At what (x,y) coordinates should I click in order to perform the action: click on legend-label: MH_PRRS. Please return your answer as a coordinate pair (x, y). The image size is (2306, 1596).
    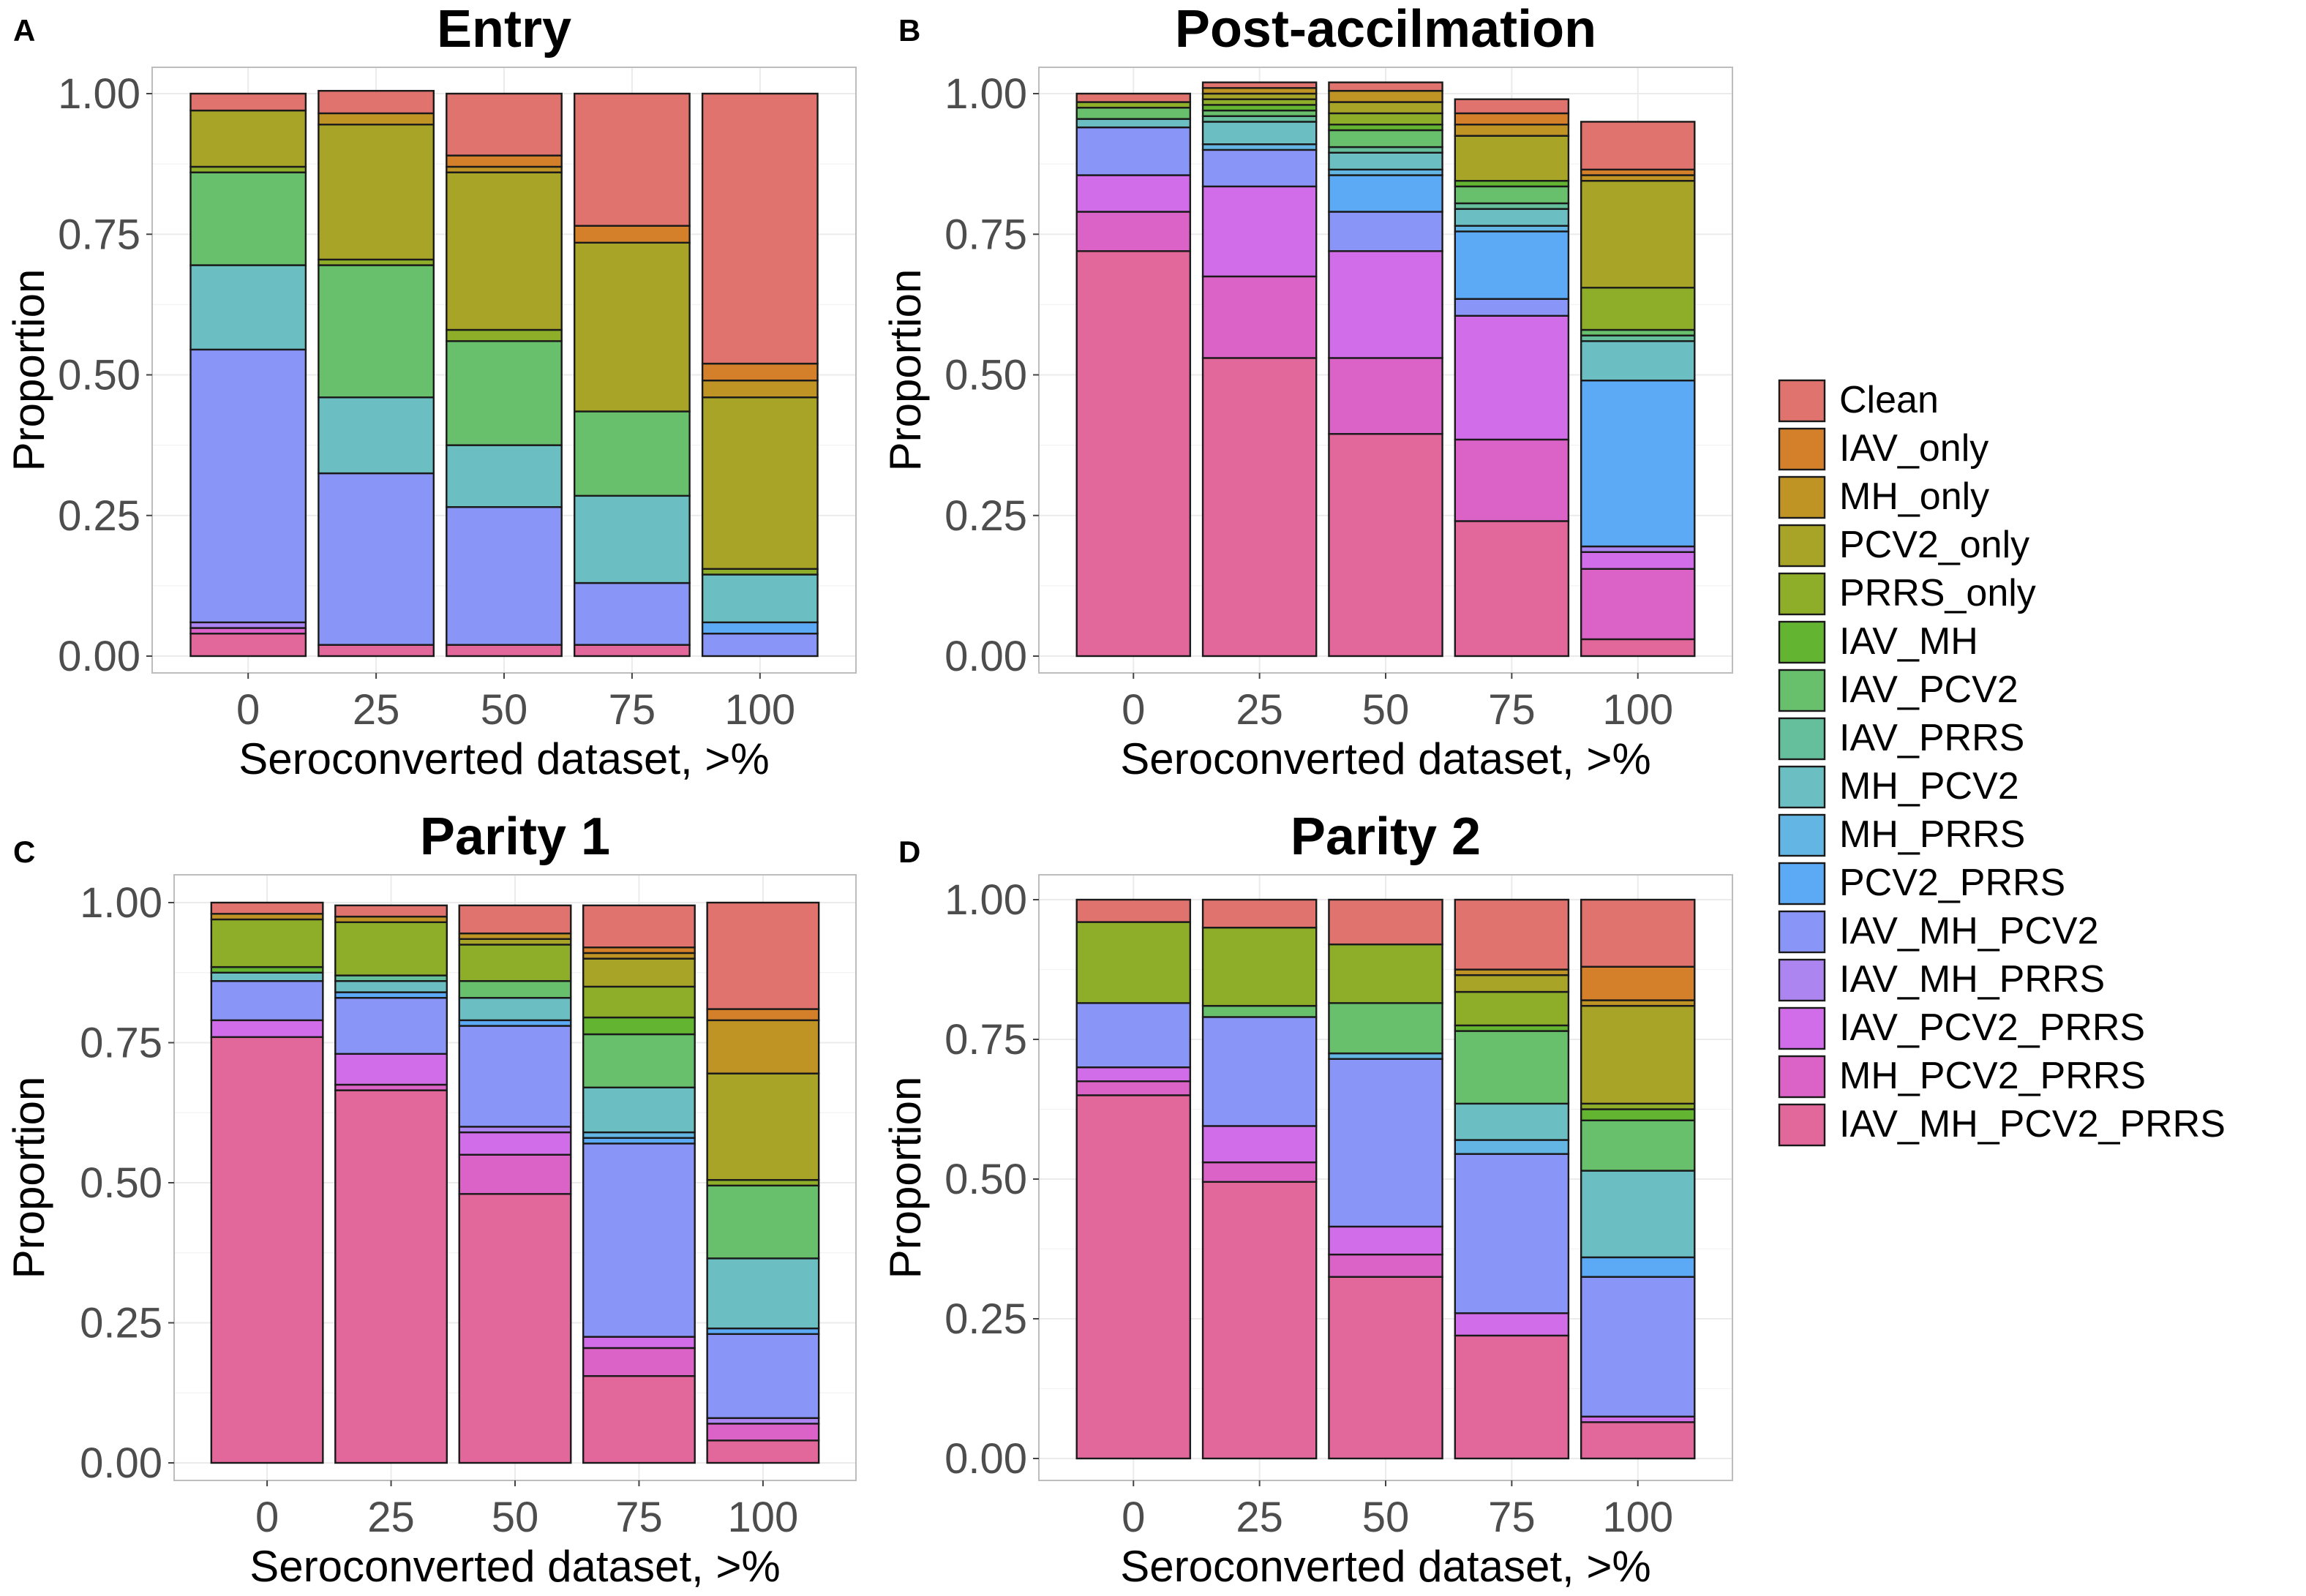
    Looking at the image, I should click on (1932, 834).